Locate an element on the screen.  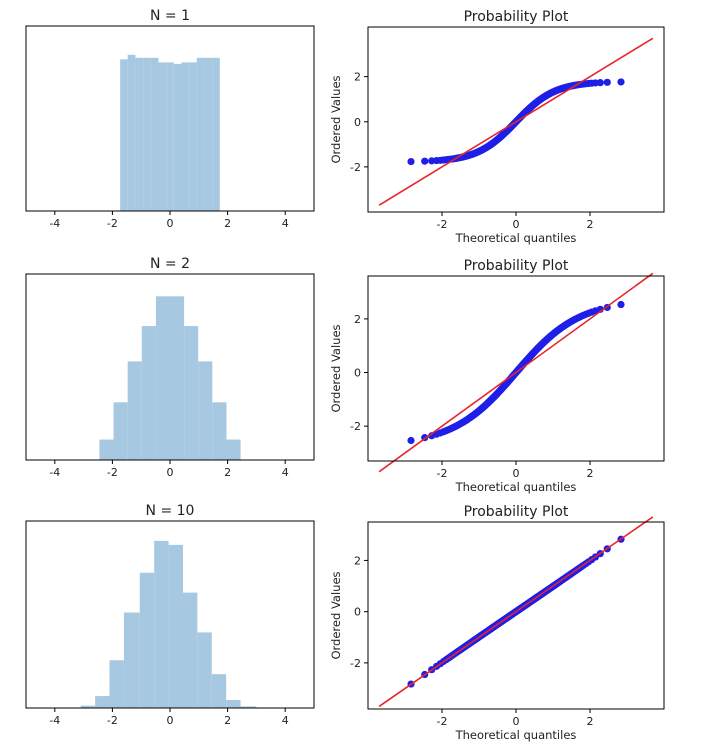
chart-title: N = 10 is located at coordinates (170, 511).